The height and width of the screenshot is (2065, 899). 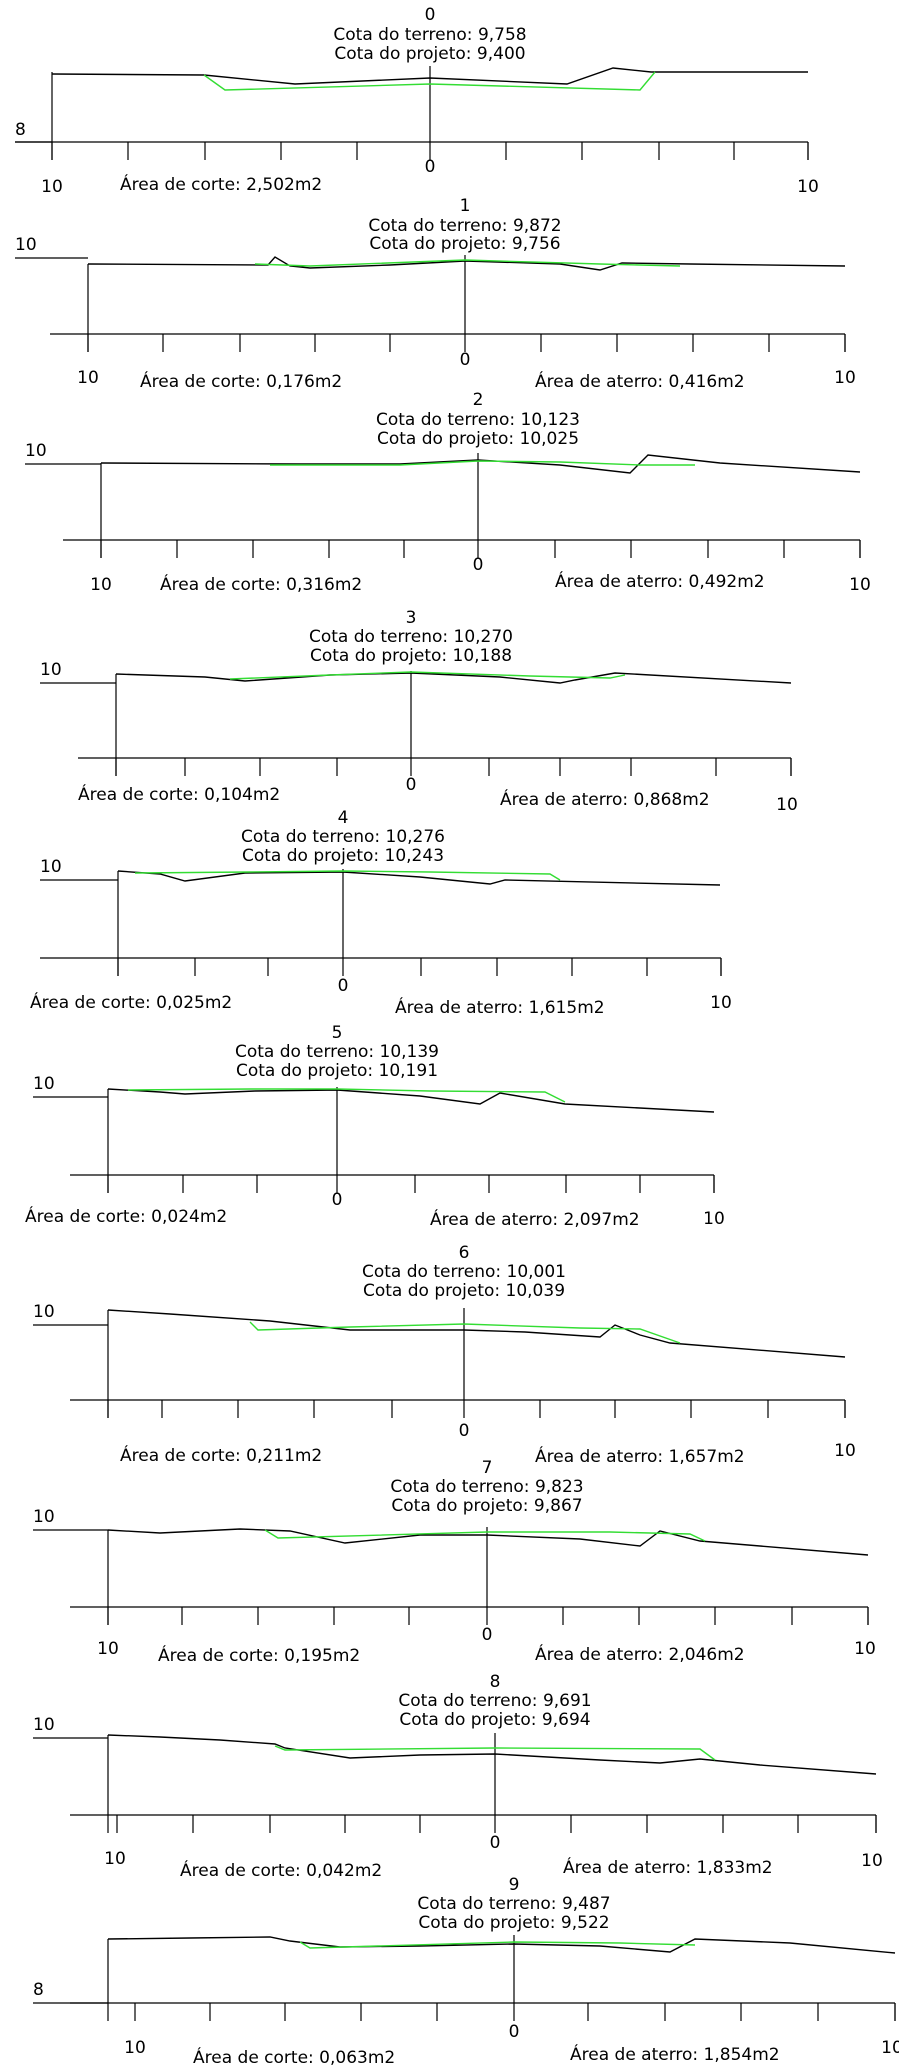 I want to click on fill-area-label: Área de aterro: 1,833m2, so click(x=668, y=1867).